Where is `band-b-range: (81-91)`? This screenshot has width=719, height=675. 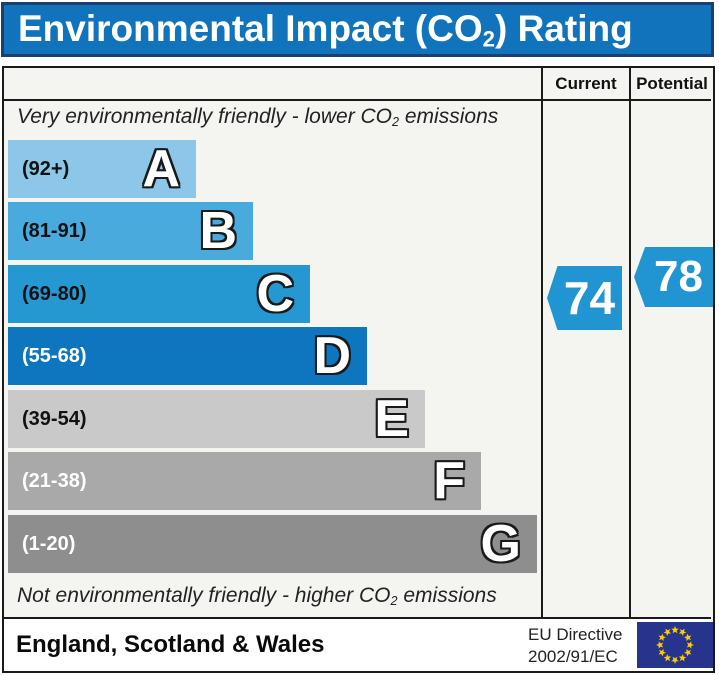 band-b-range: (81-91) is located at coordinates (54, 230).